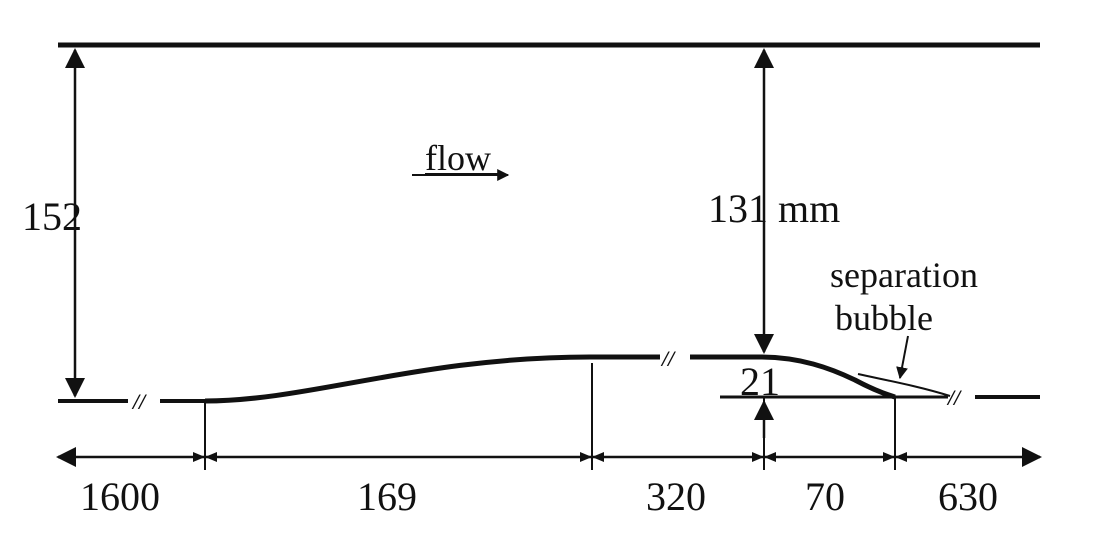 This screenshot has height=542, width=1106. Describe the element at coordinates (458, 158) in the screenshot. I see `flow-label: flow` at that location.